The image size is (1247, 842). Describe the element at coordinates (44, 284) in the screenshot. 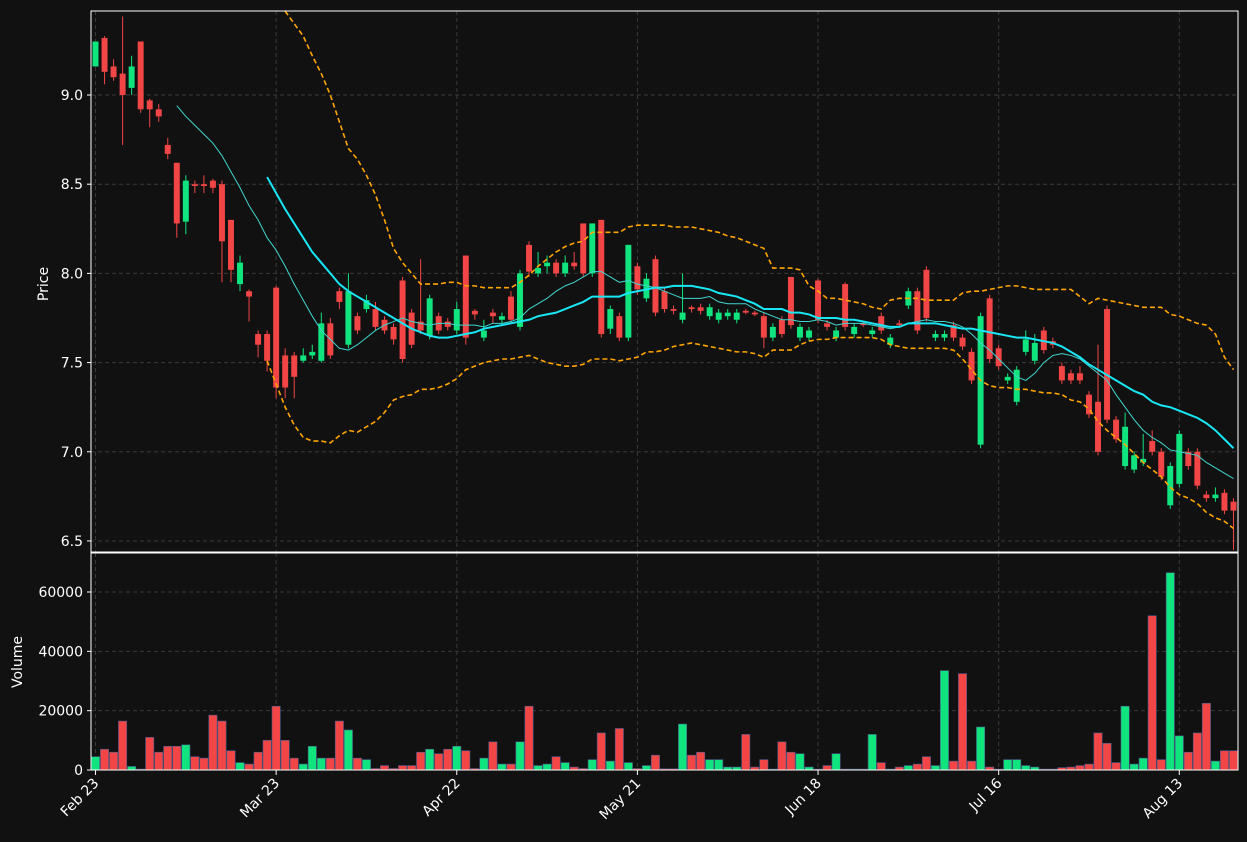

I see `price-axis-label: Price` at that location.